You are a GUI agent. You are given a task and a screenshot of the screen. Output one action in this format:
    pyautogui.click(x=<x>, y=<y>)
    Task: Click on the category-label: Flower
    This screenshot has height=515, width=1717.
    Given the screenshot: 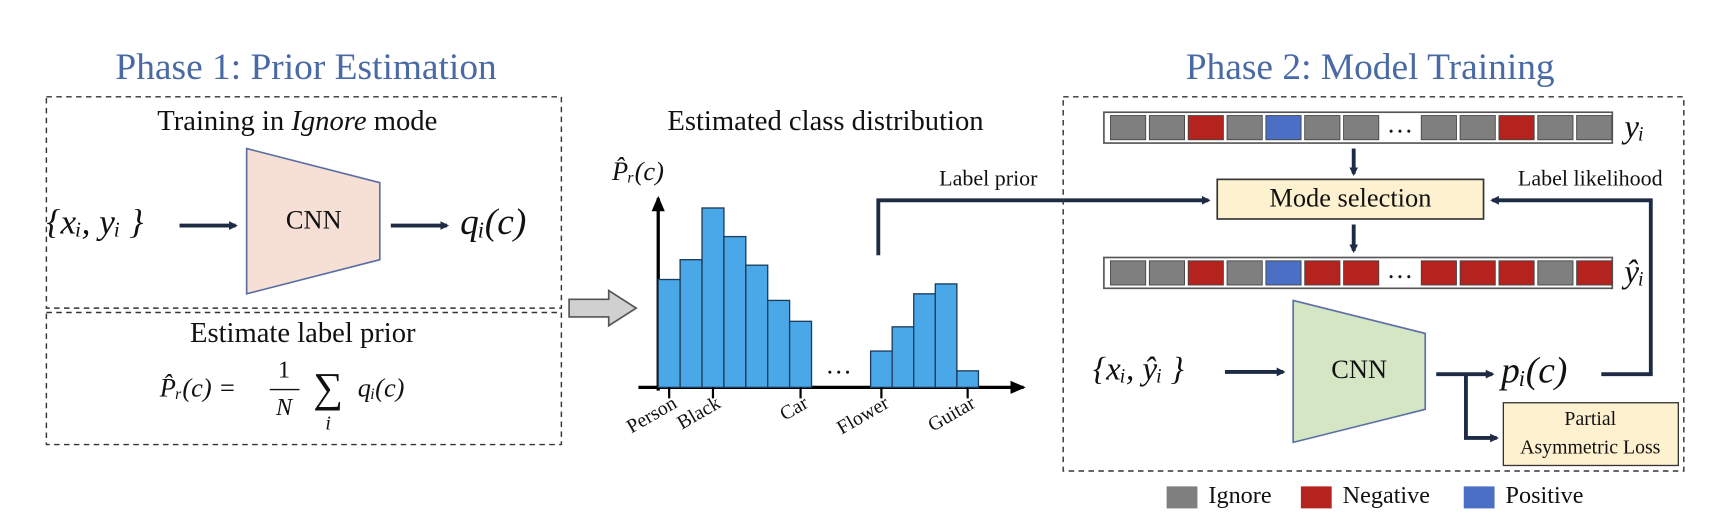 What is the action you would take?
    pyautogui.click(x=863, y=415)
    